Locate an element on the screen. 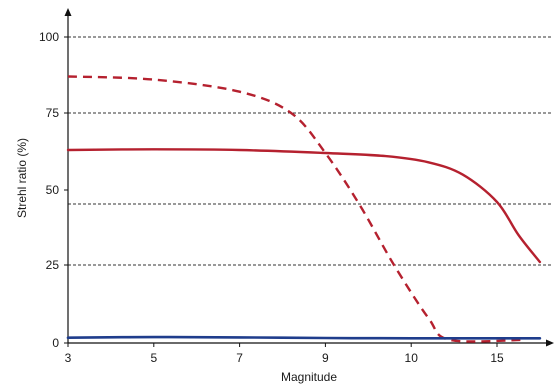 The width and height of the screenshot is (559, 385). y-tick-label: 0 is located at coordinates (55, 343).